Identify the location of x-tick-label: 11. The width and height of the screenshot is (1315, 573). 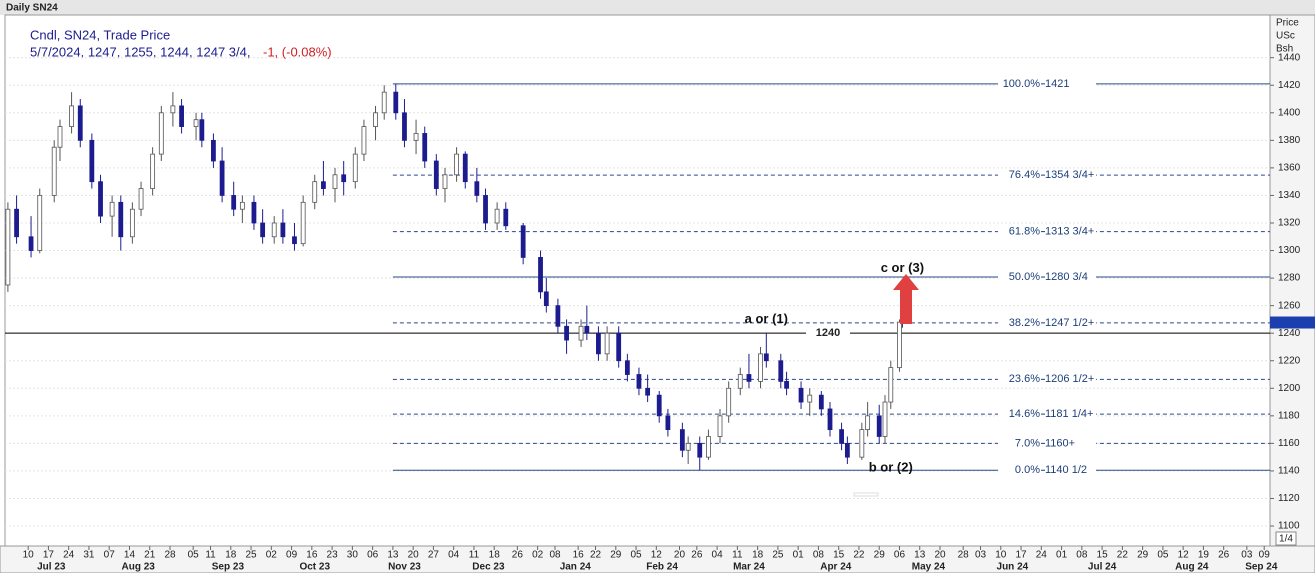
(210, 555).